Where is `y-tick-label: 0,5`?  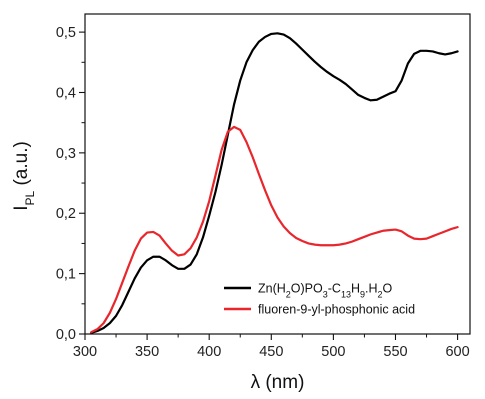 y-tick-label: 0,5 is located at coordinates (66, 33).